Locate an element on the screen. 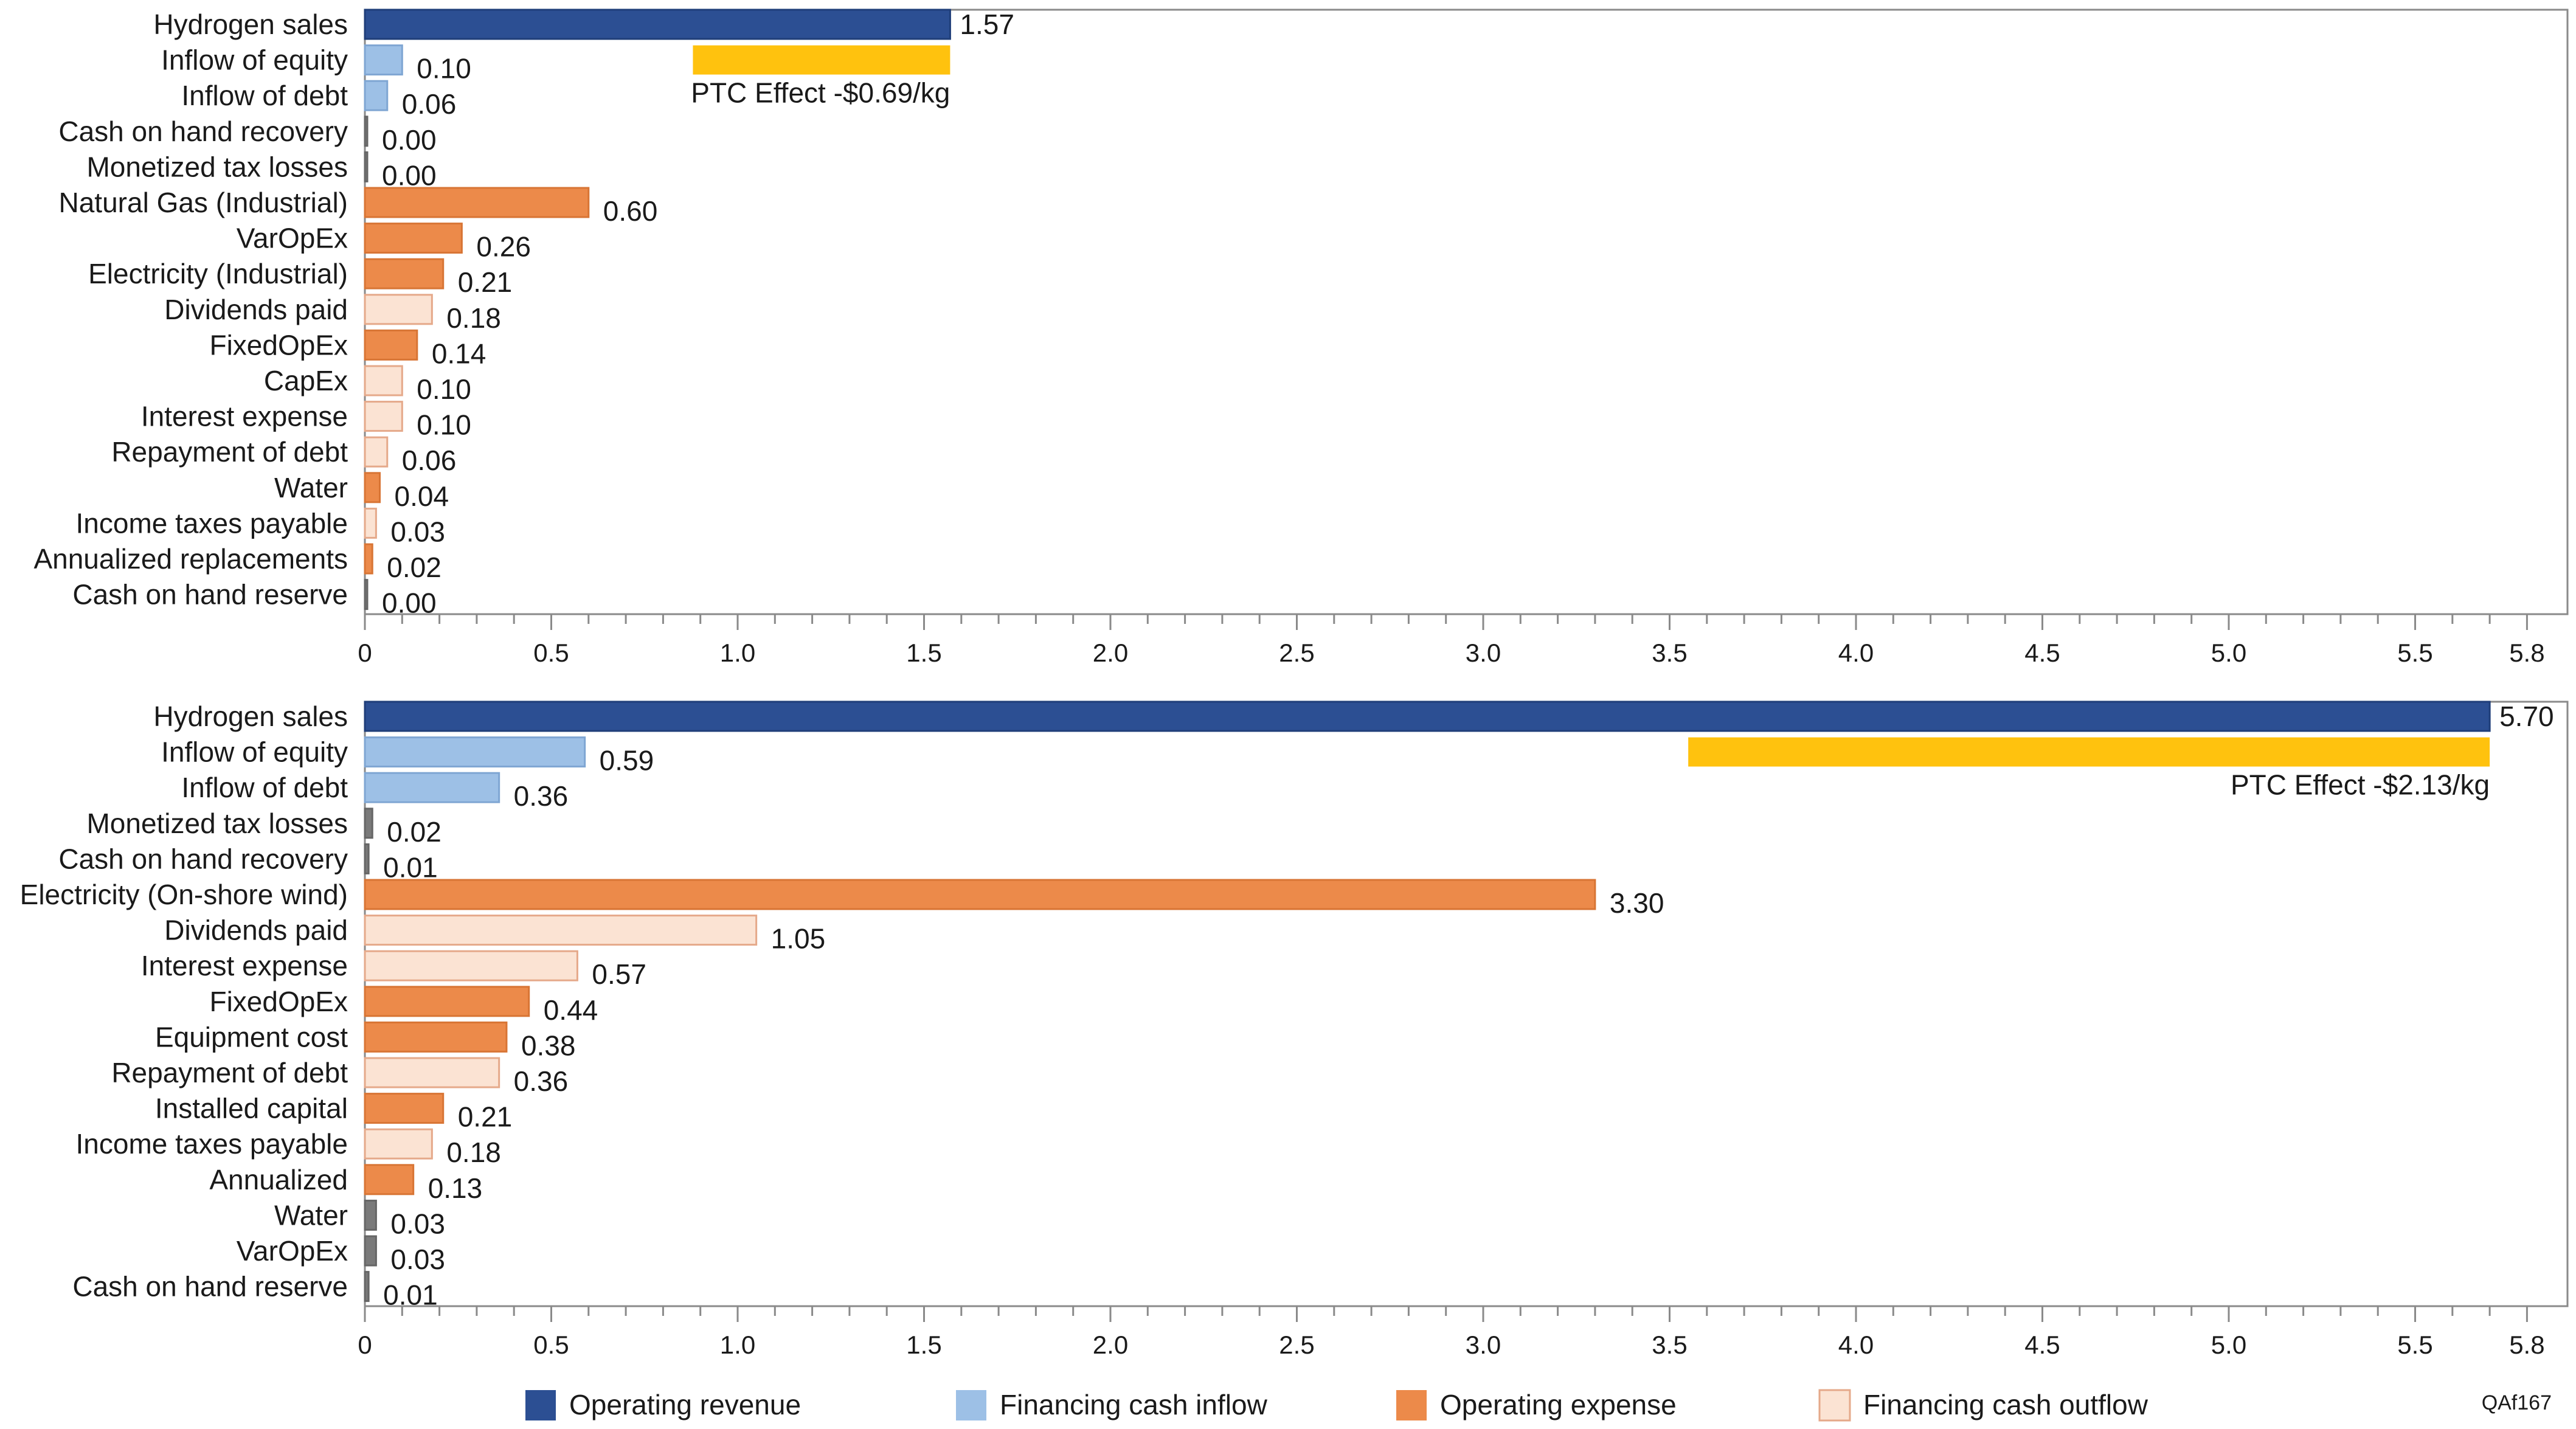 The image size is (2576, 1429). tick-label: 4.0 is located at coordinates (1856, 1344).